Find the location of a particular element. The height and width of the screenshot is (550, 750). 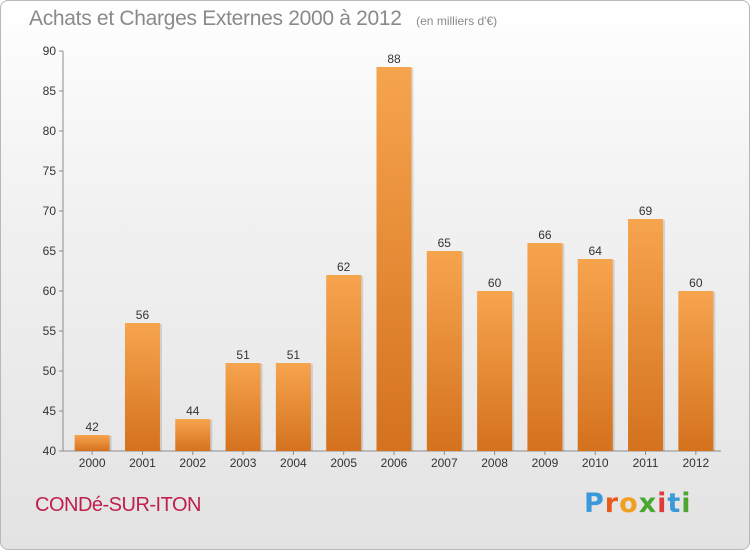

x-tick-label: 2006 is located at coordinates (394, 463).